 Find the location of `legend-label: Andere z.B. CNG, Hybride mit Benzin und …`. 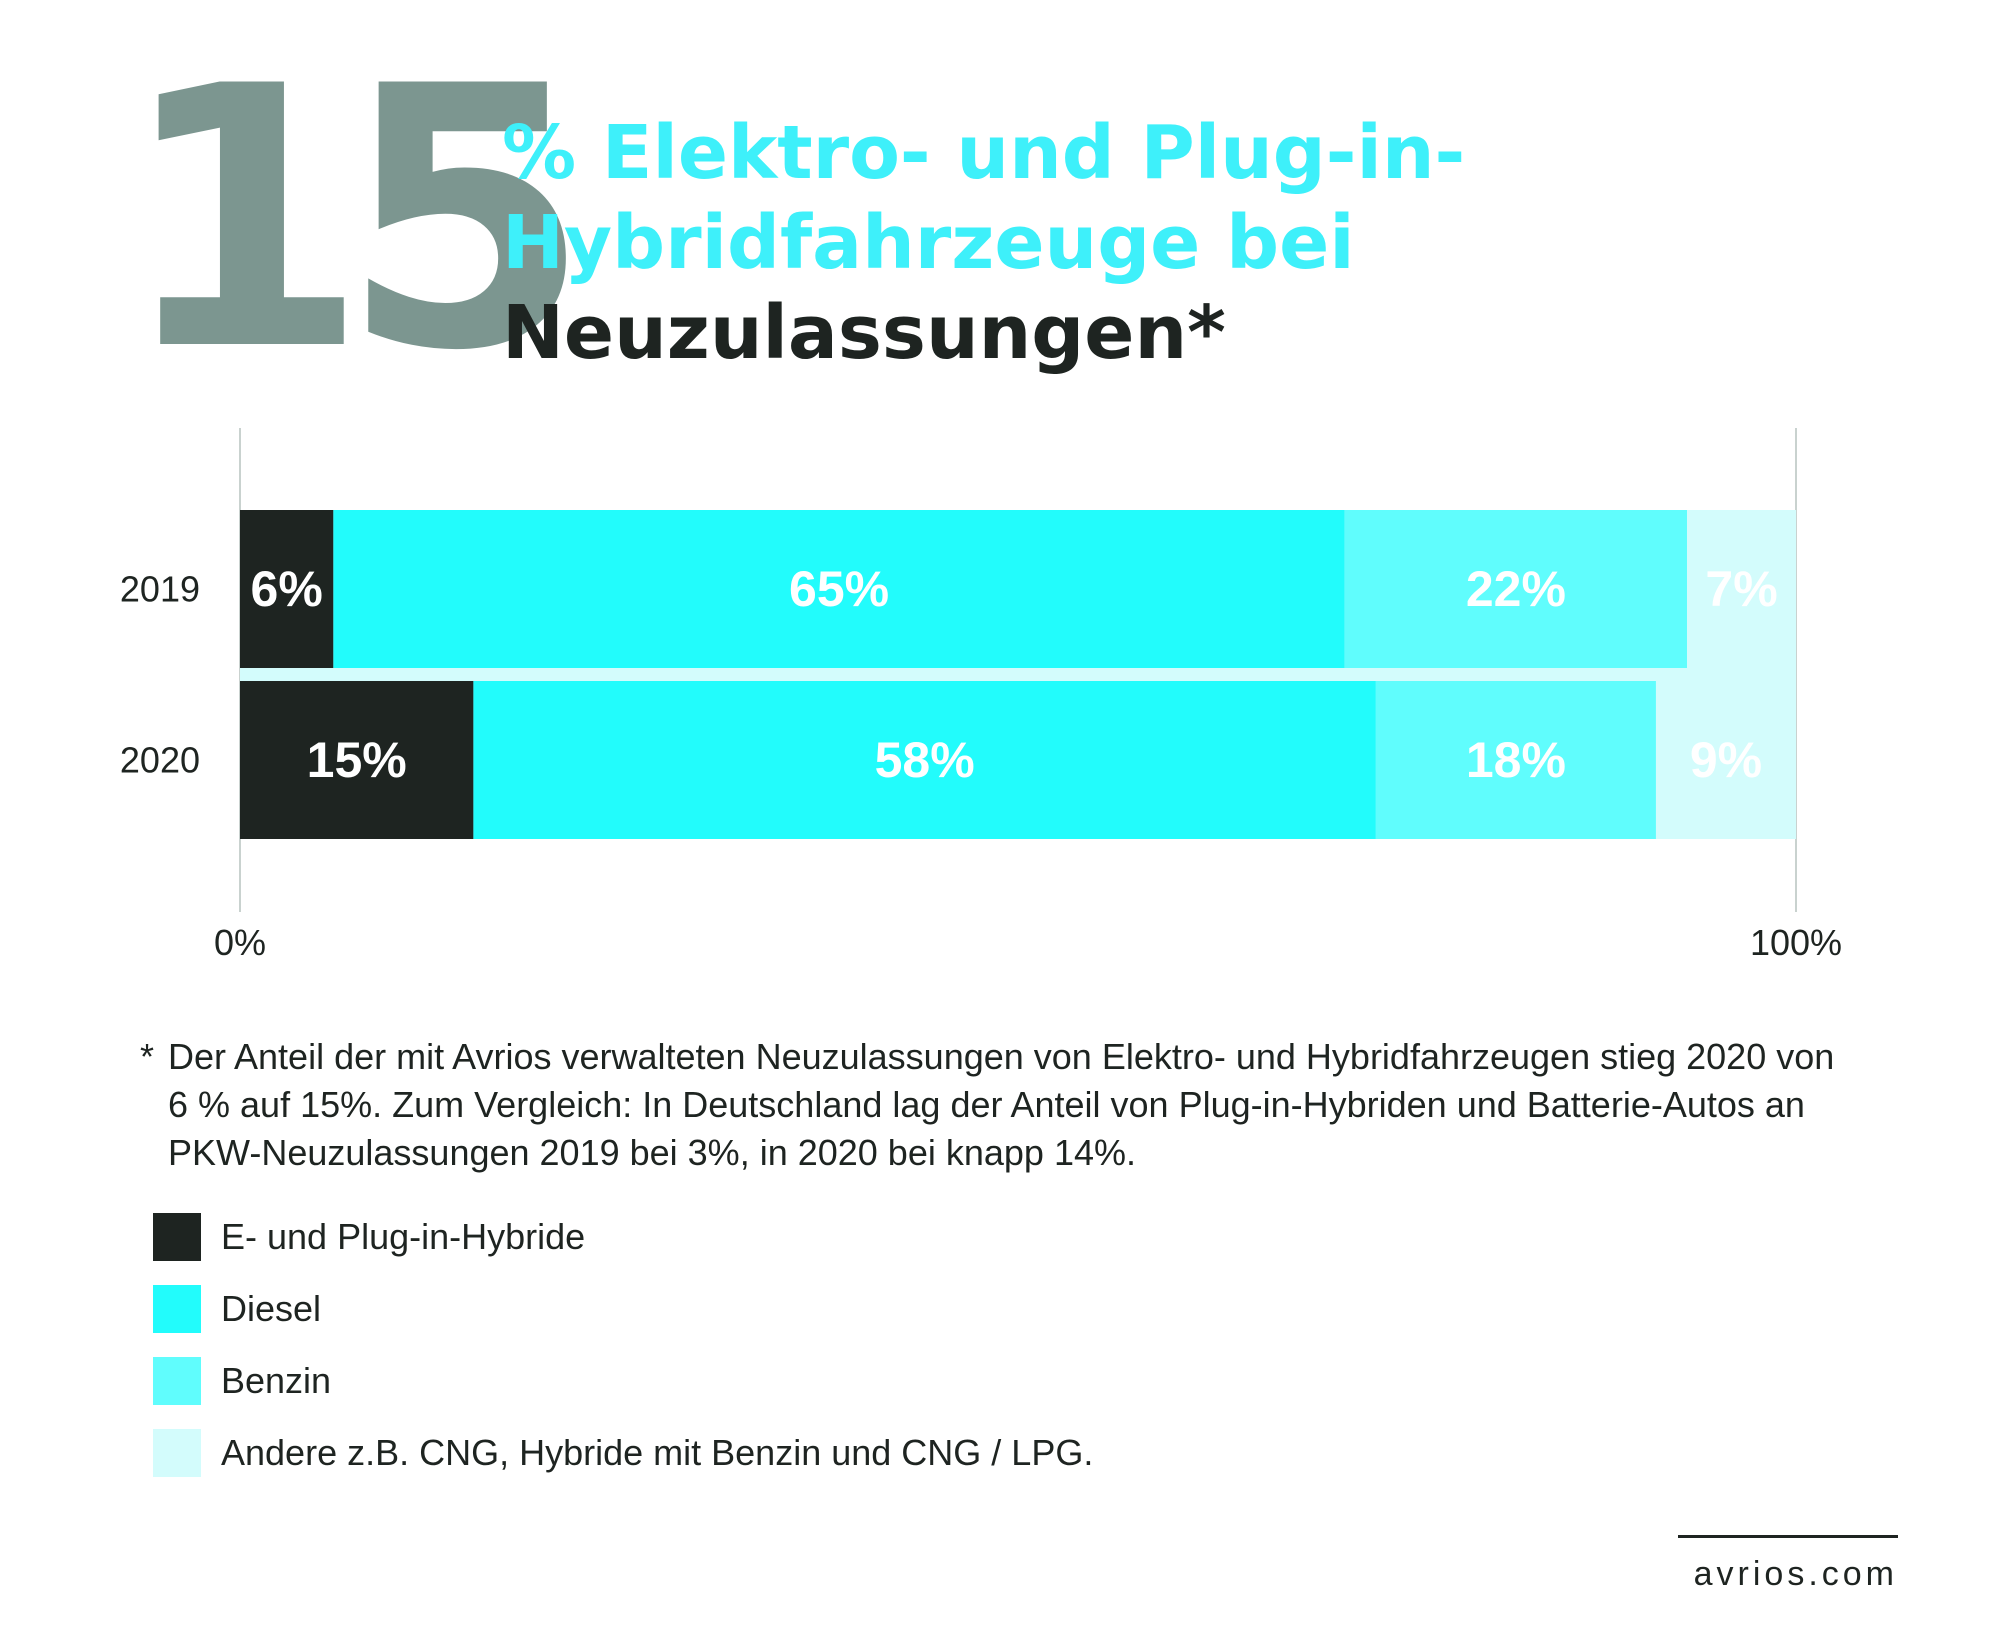

legend-label: Andere z.B. CNG, Hybride mit Benzin und … is located at coordinates (657, 1452).